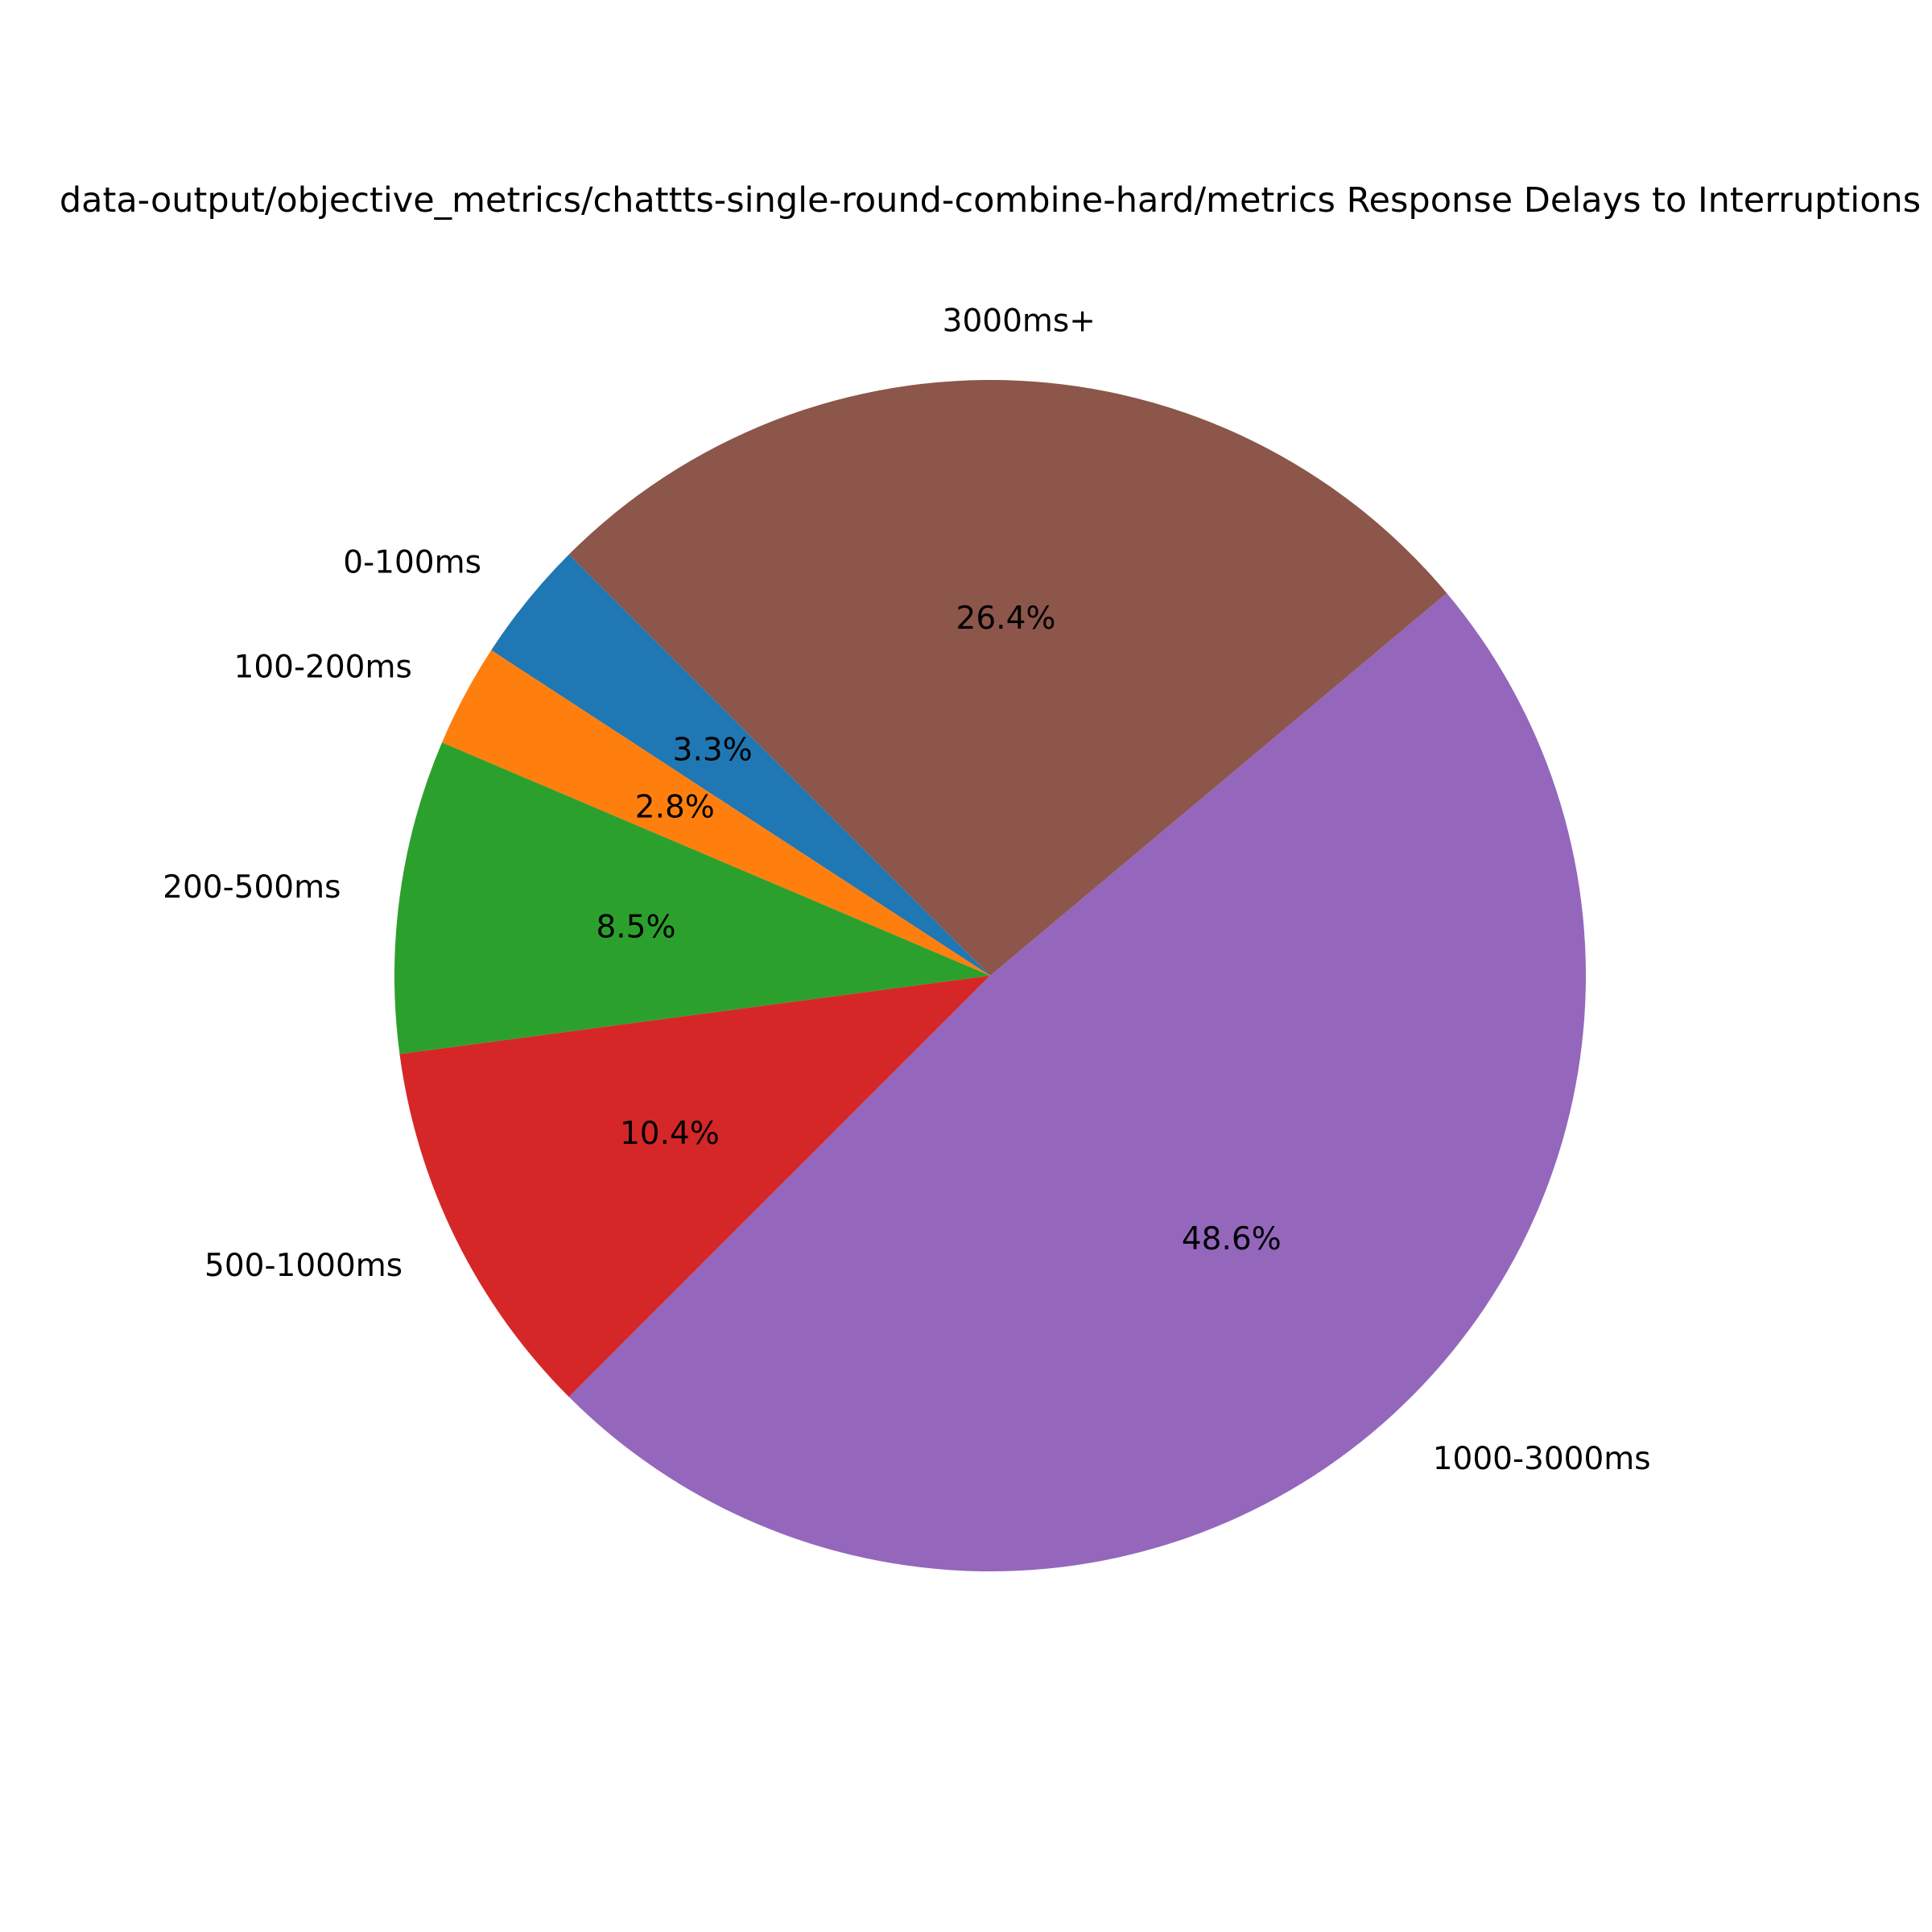 This screenshot has height=1932, width=1932. What do you see at coordinates (252, 887) in the screenshot?
I see `slice-label: 200-500ms` at bounding box center [252, 887].